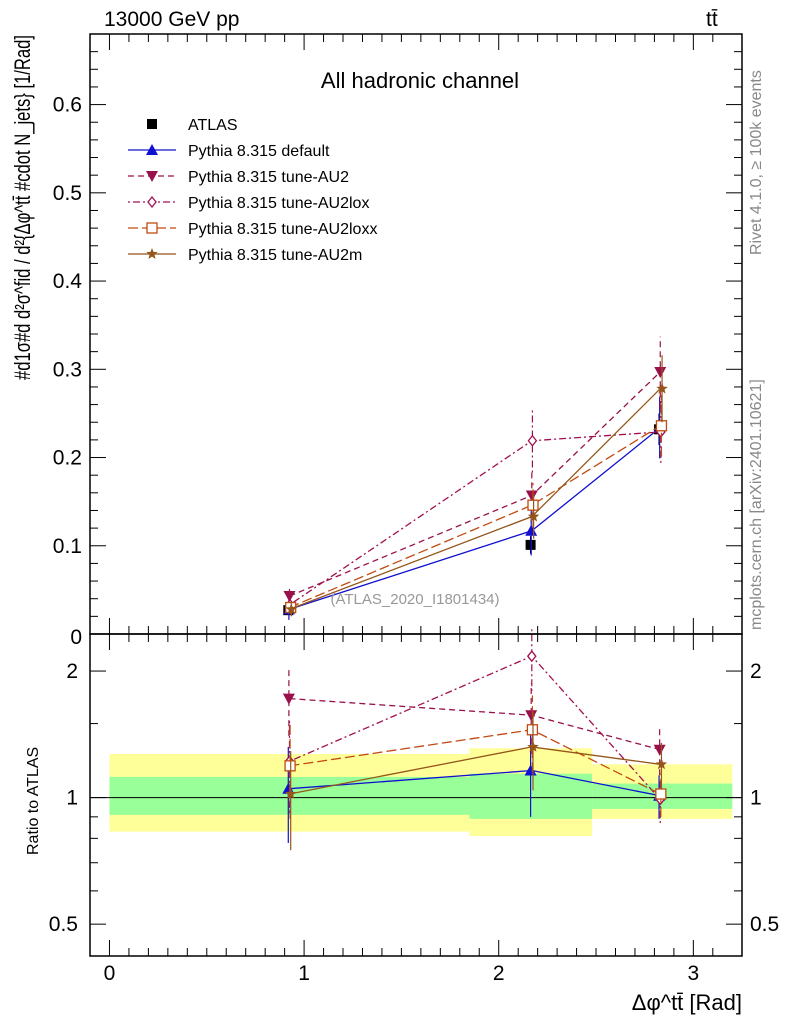 The image size is (786, 1024). Describe the element at coordinates (152, 202) in the screenshot. I see `legend-au2lox-marker` at that location.